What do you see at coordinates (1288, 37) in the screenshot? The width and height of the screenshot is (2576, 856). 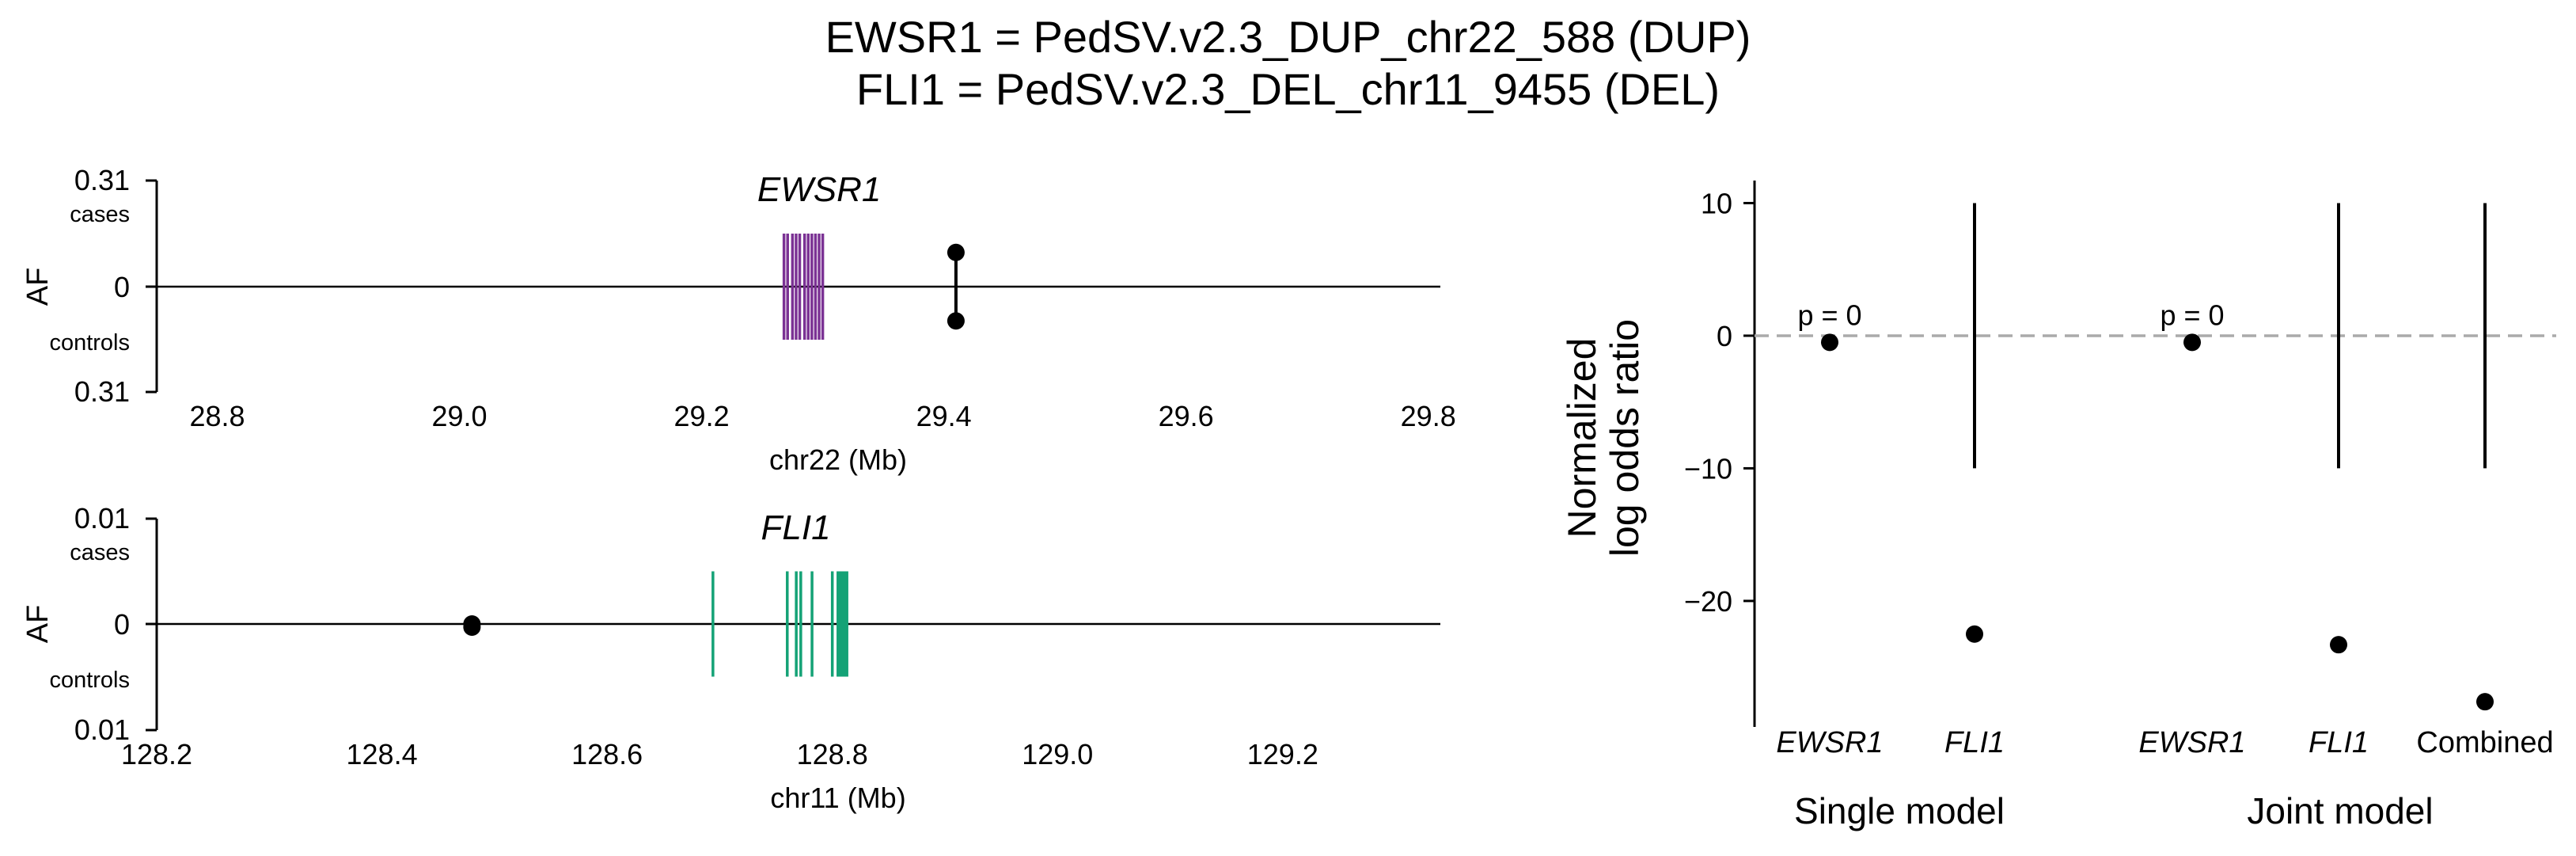 I see `title-line-1: EWSR1 = PedSV.v2.3_DUP_chr22_588 (DUP)` at bounding box center [1288, 37].